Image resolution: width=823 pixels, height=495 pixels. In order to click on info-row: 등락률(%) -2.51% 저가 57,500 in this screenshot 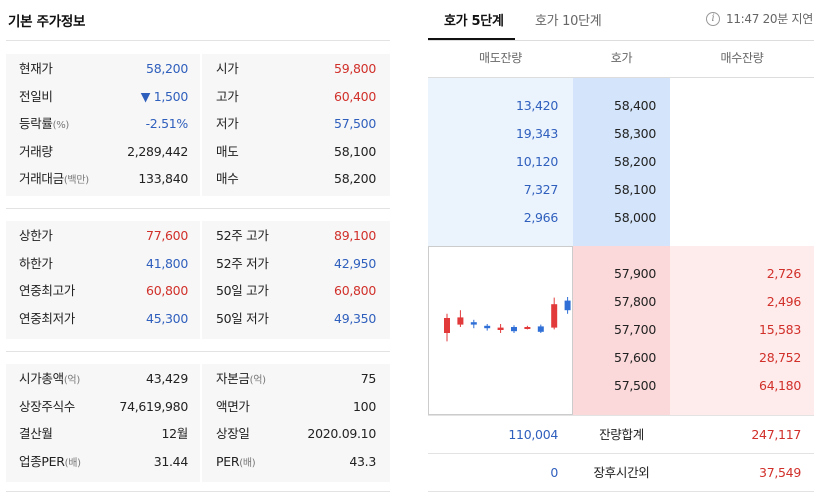, I will do `click(198, 124)`.